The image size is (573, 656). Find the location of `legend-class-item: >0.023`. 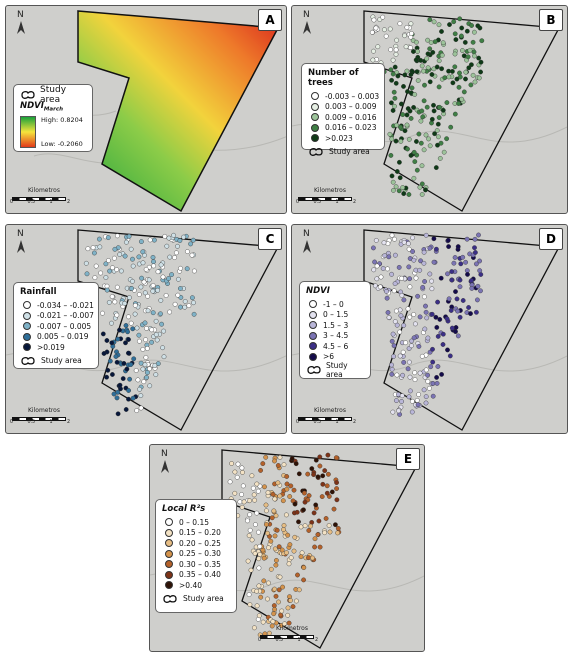

legend-class-item: >0.023 is located at coordinates (343, 138).